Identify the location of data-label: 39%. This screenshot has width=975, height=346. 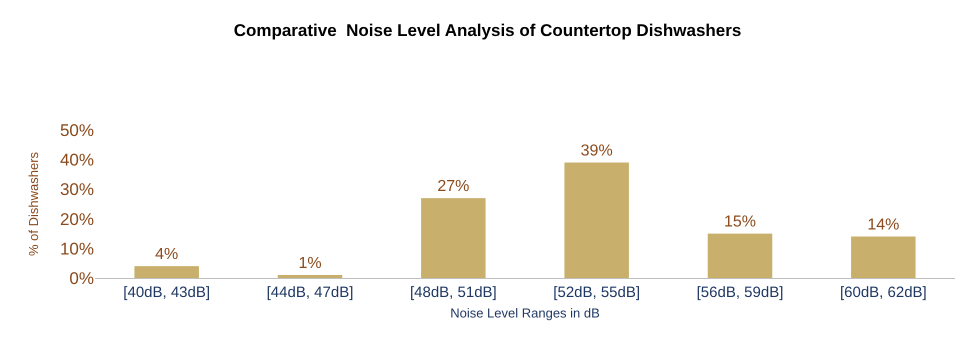
(596, 151).